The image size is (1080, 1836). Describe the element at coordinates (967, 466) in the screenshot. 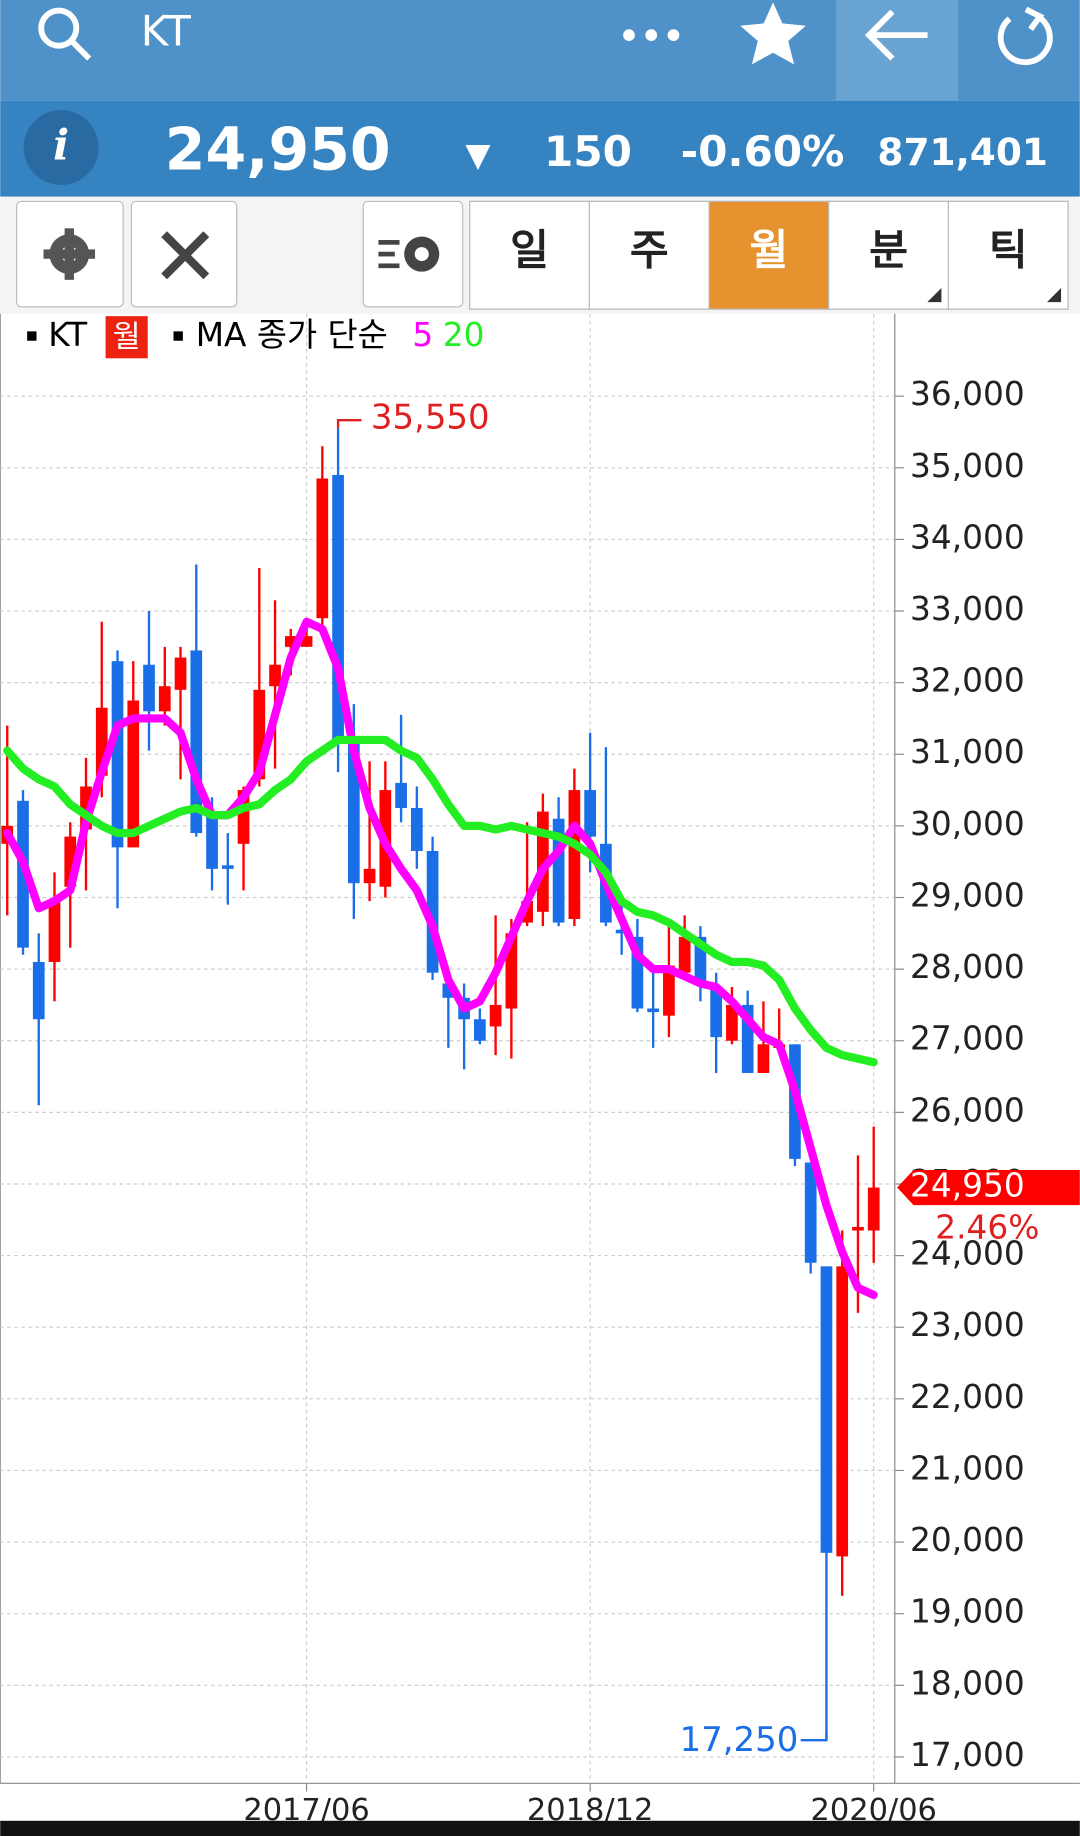

I see `y-tick-label: 35,000` at that location.